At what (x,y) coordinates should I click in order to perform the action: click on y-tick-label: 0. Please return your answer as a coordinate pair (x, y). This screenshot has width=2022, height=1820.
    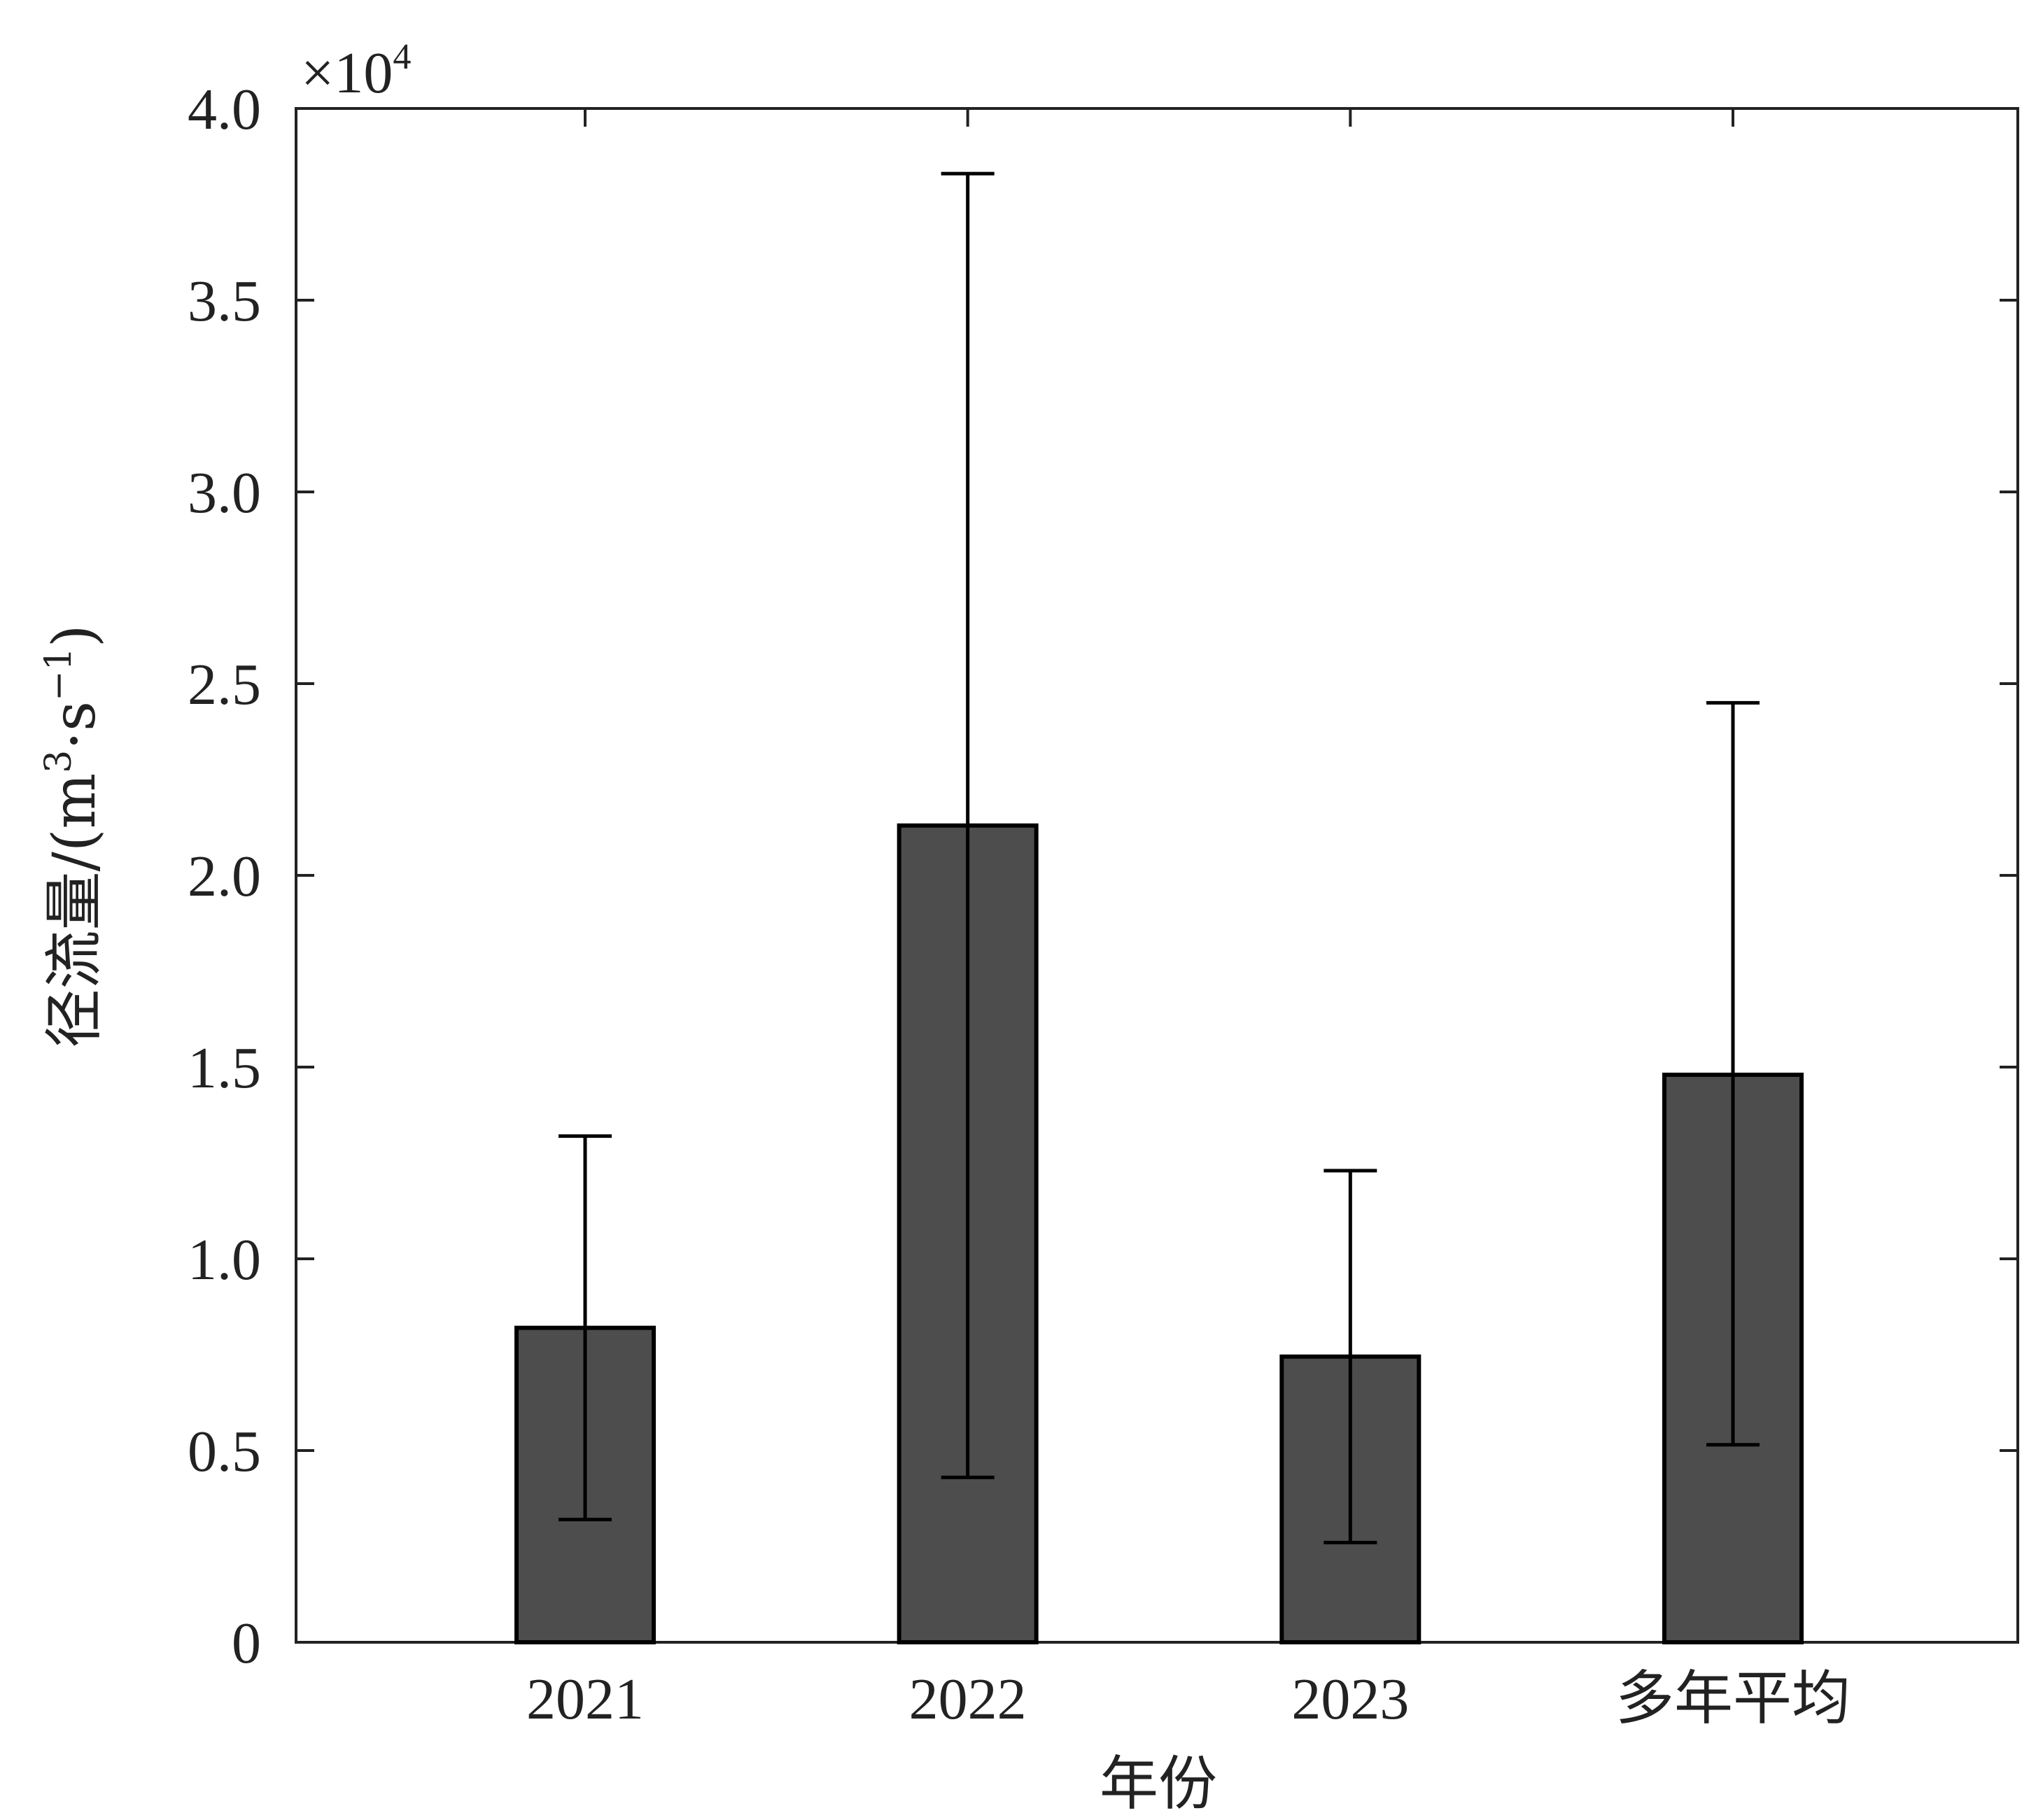
    Looking at the image, I should click on (246, 1643).